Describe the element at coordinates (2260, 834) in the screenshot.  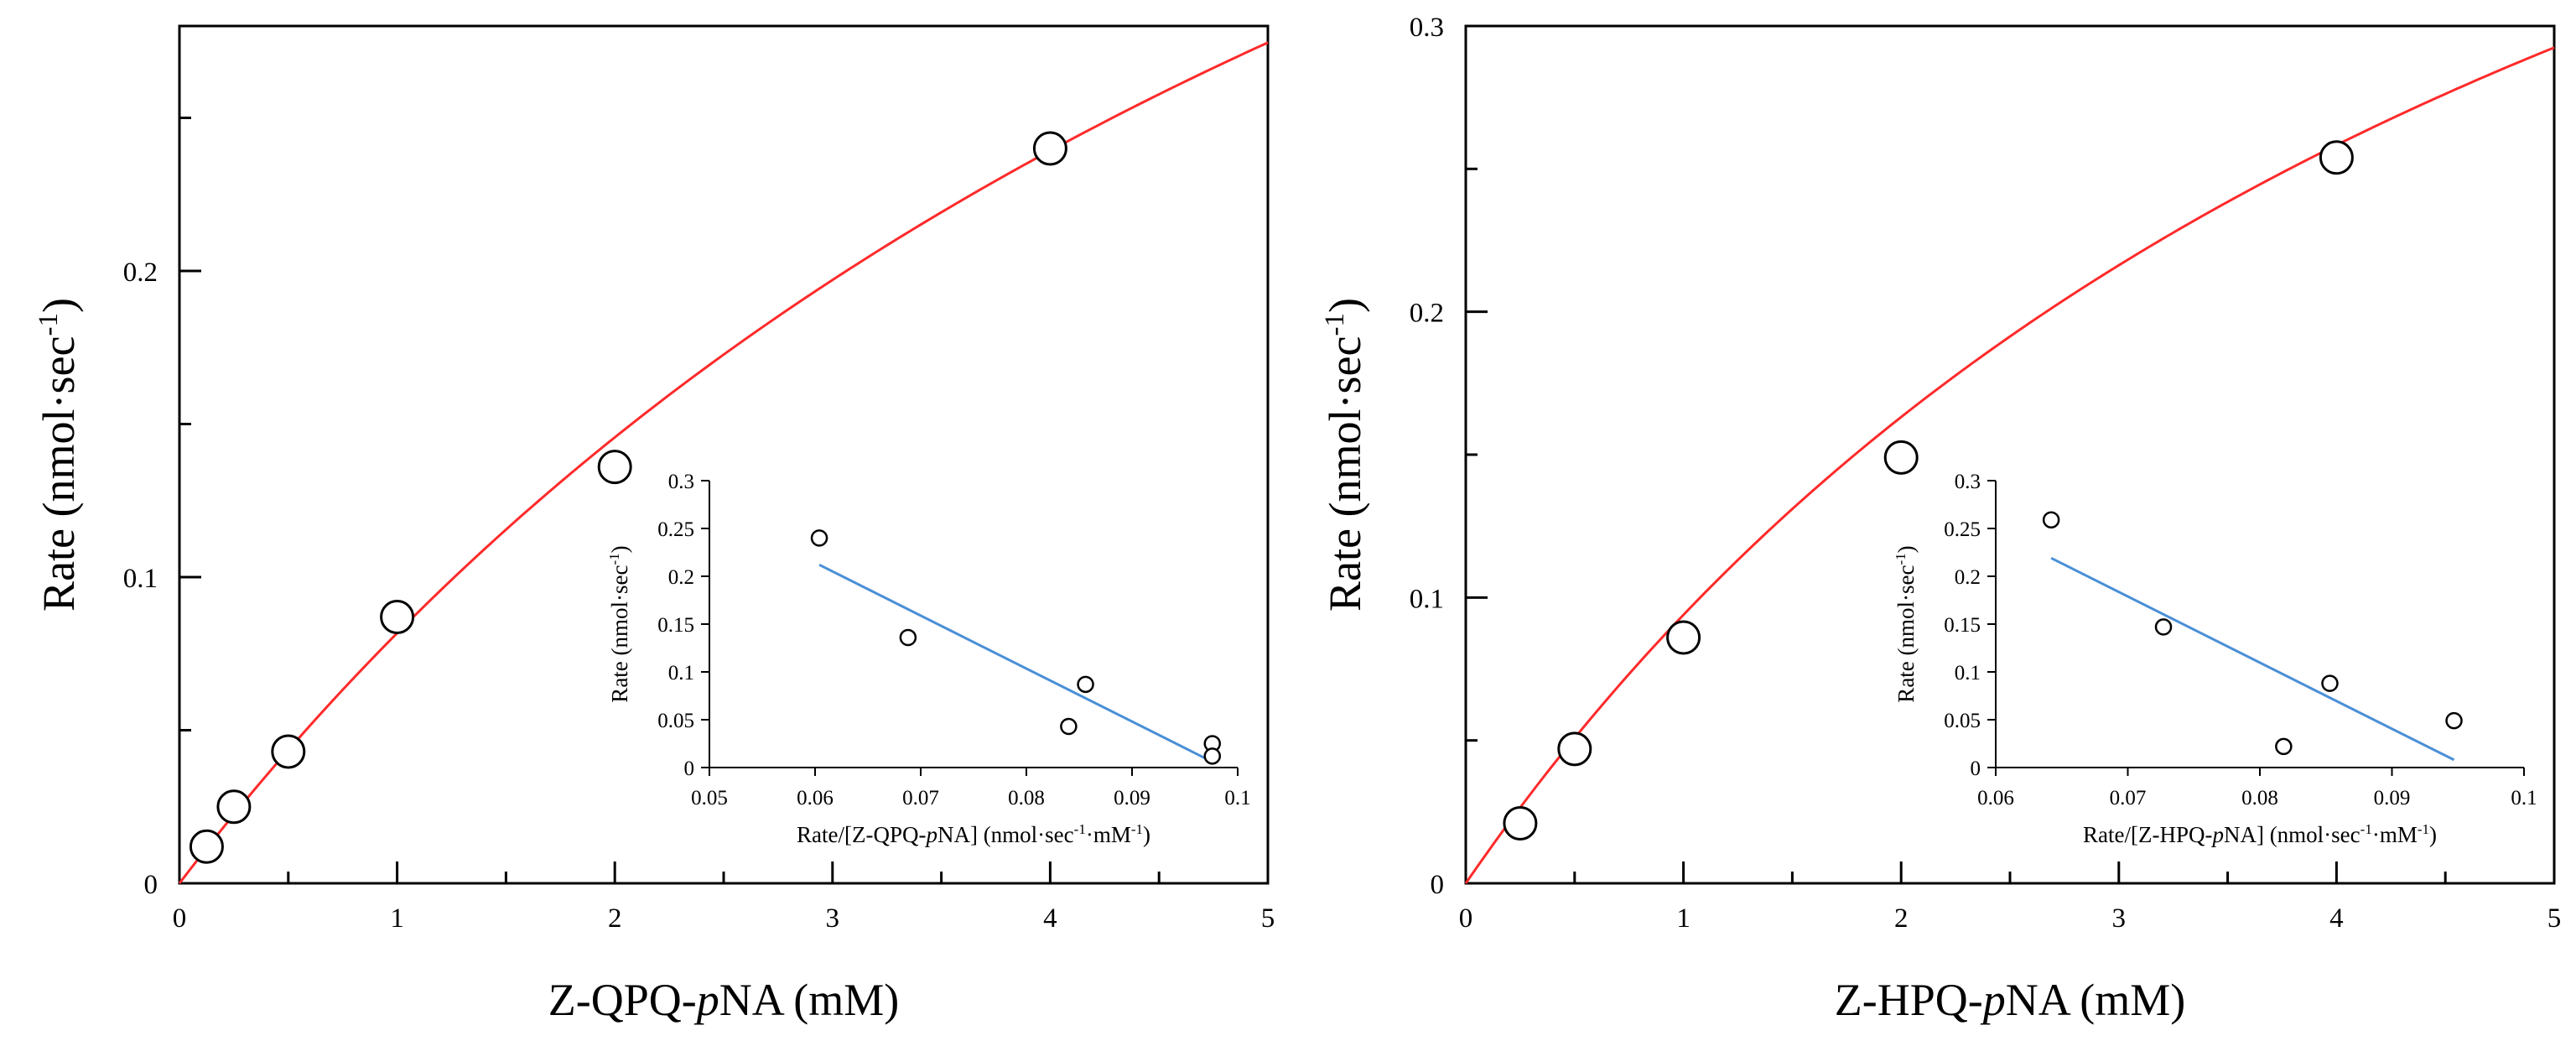
I see `inset-x-axis-title: Rate/[Z-HPQ-pNA] (nmol·sec-1·mM-1)` at that location.